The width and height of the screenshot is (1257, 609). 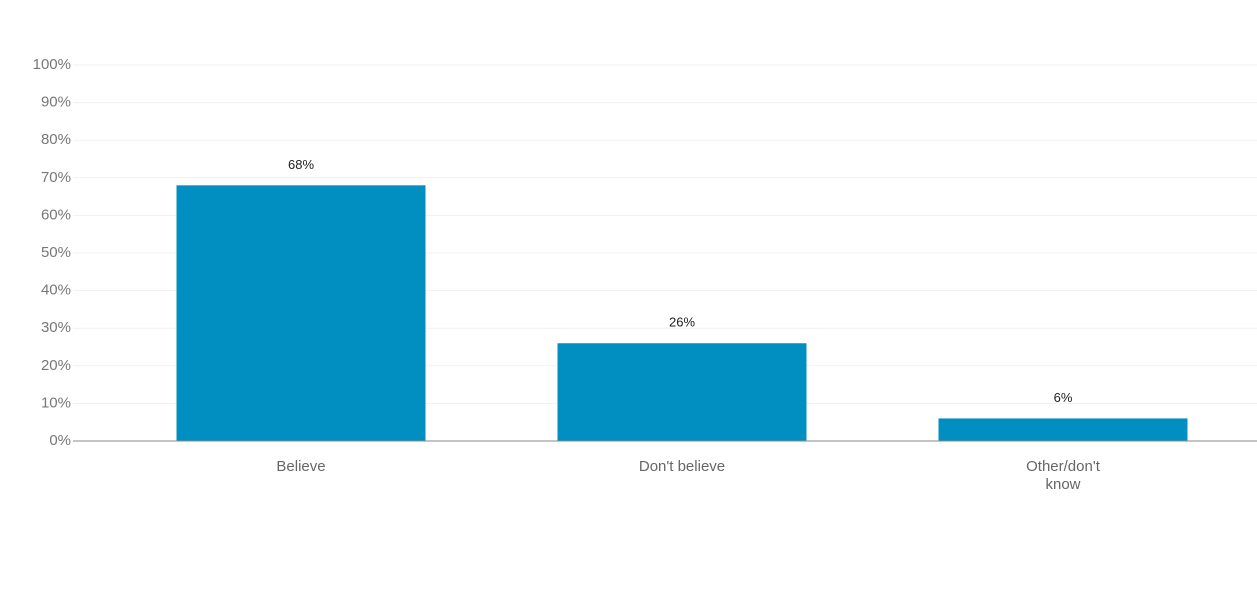 I want to click on y-tick-label: 40%, so click(x=56, y=290).